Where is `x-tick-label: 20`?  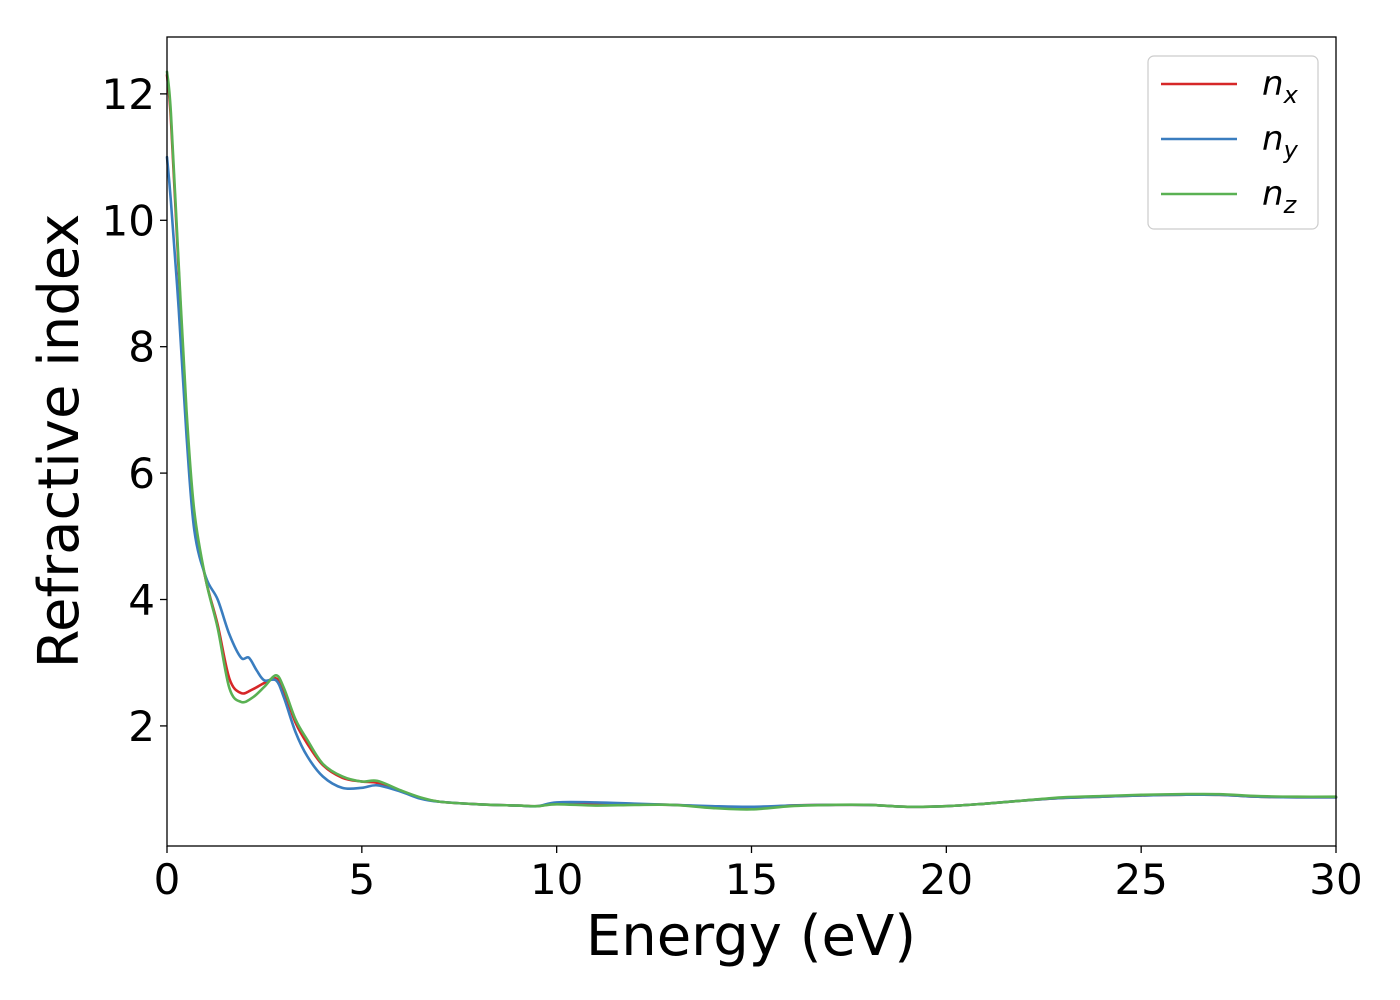
x-tick-label: 20 is located at coordinates (946, 879).